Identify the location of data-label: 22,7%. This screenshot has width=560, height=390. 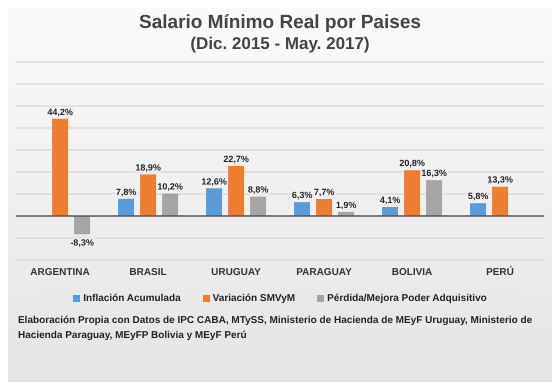
(236, 159).